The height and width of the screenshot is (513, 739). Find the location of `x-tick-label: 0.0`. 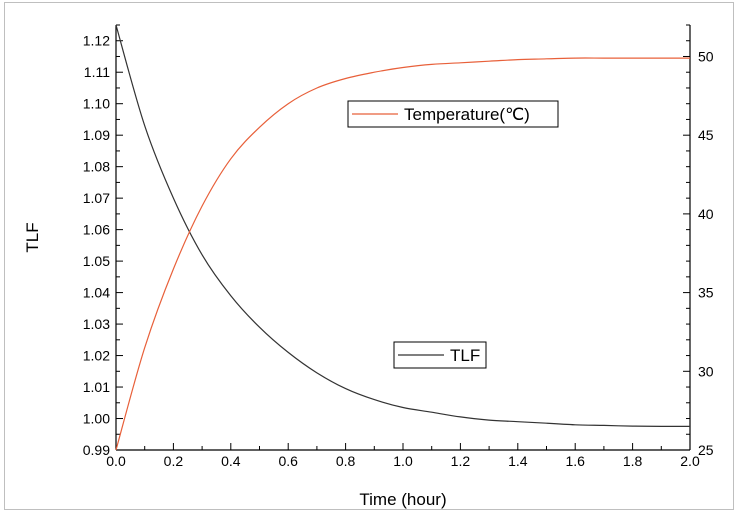

x-tick-label: 0.0 is located at coordinates (116, 461).